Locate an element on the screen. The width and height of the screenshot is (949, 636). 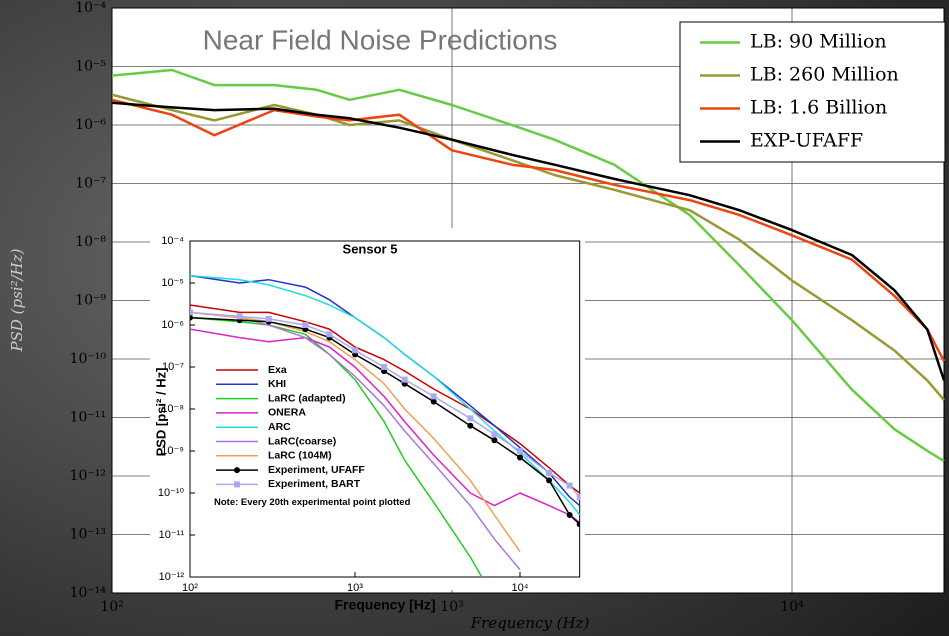
x-axis-label: Frequency [Hz] is located at coordinates (384, 605).